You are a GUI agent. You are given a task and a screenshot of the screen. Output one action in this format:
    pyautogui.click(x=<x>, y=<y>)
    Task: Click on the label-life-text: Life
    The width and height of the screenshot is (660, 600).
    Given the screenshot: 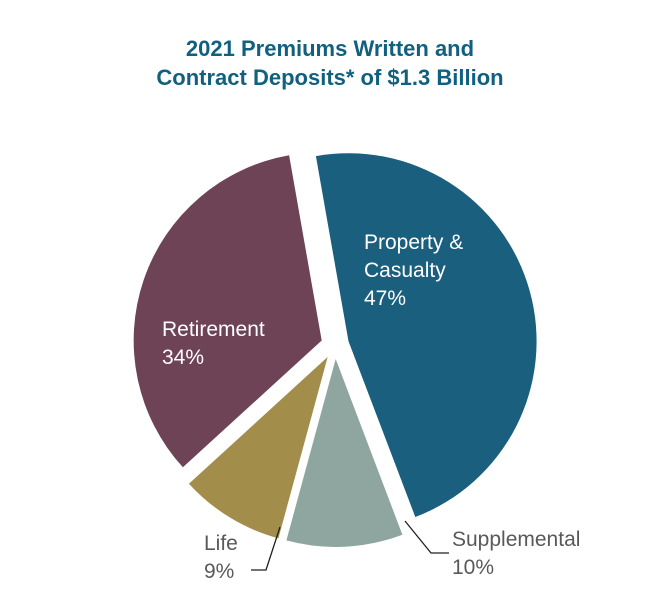 What is the action you would take?
    pyautogui.click(x=221, y=543)
    